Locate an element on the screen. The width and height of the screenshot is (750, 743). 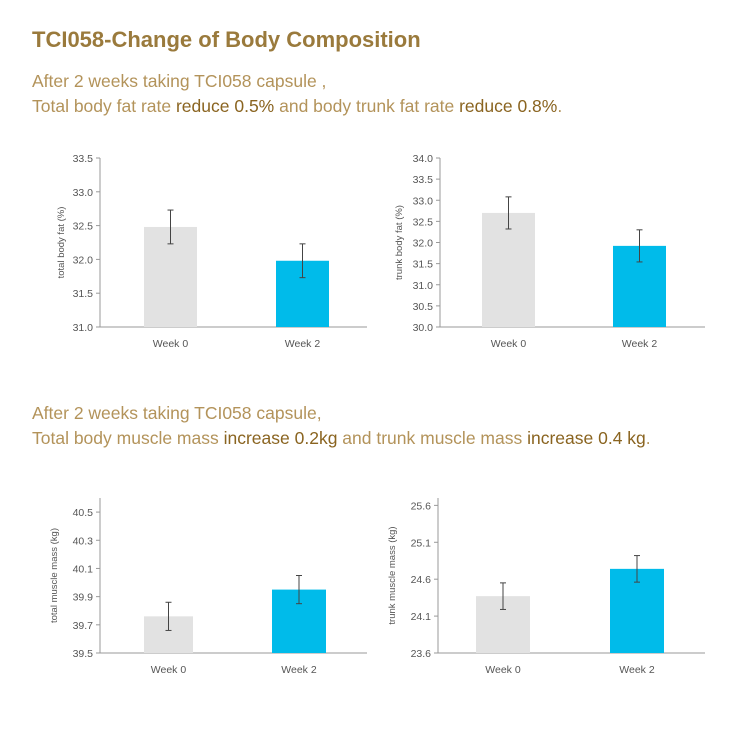
y-tick-label: 25.6 is located at coordinates (421, 506).